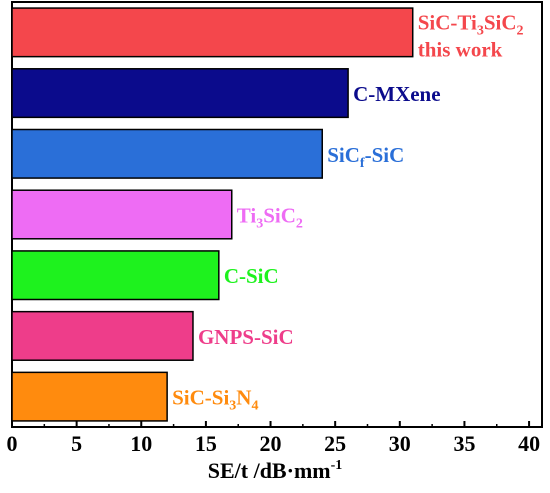 The width and height of the screenshot is (550, 493). Describe the element at coordinates (529, 443) in the screenshot. I see `x-tick-label: 40` at that location.